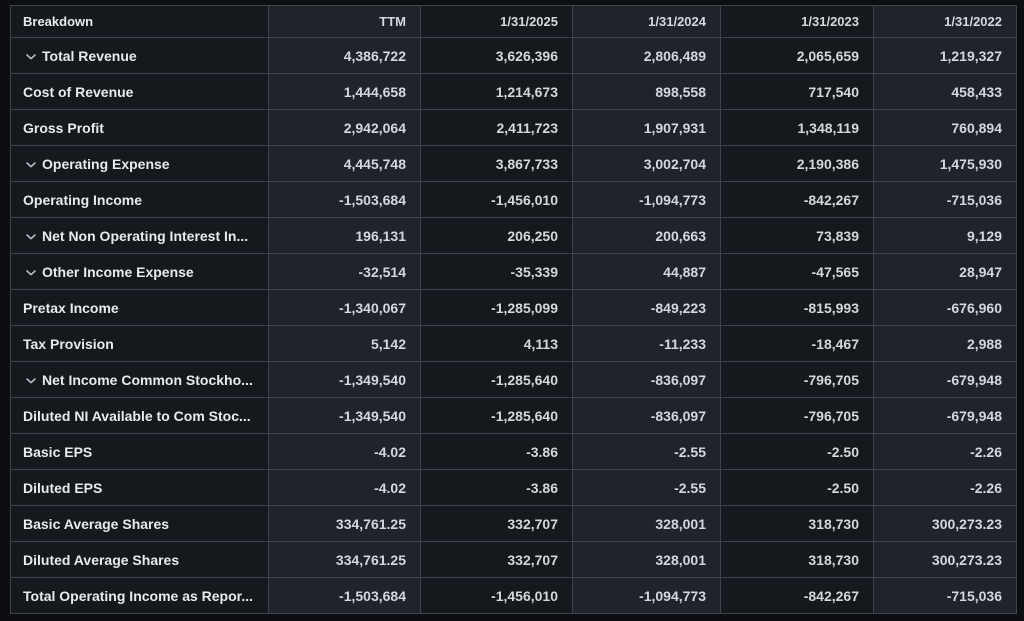 The height and width of the screenshot is (621, 1024). I want to click on value-cell: -35,339, so click(496, 271).